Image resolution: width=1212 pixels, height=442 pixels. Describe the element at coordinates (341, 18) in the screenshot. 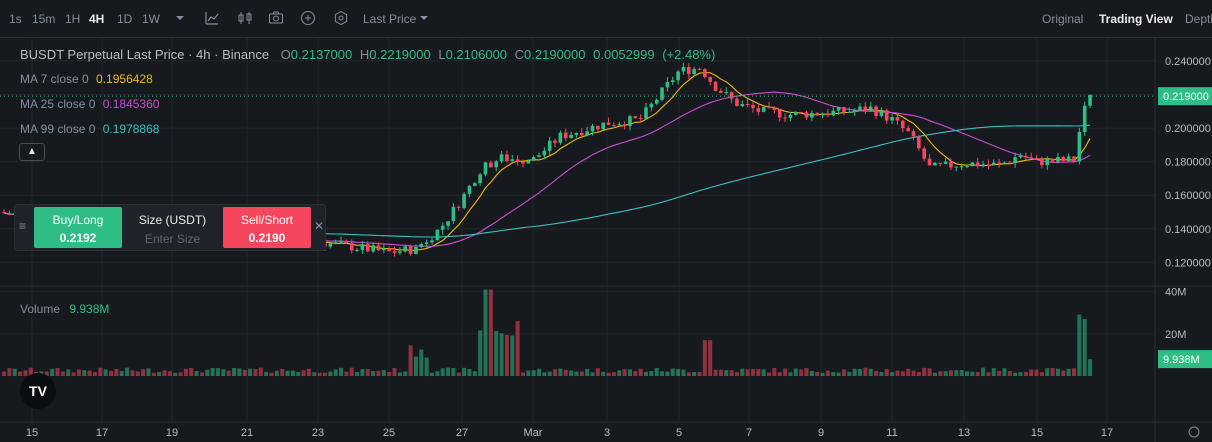

I see `settings-icon` at that location.